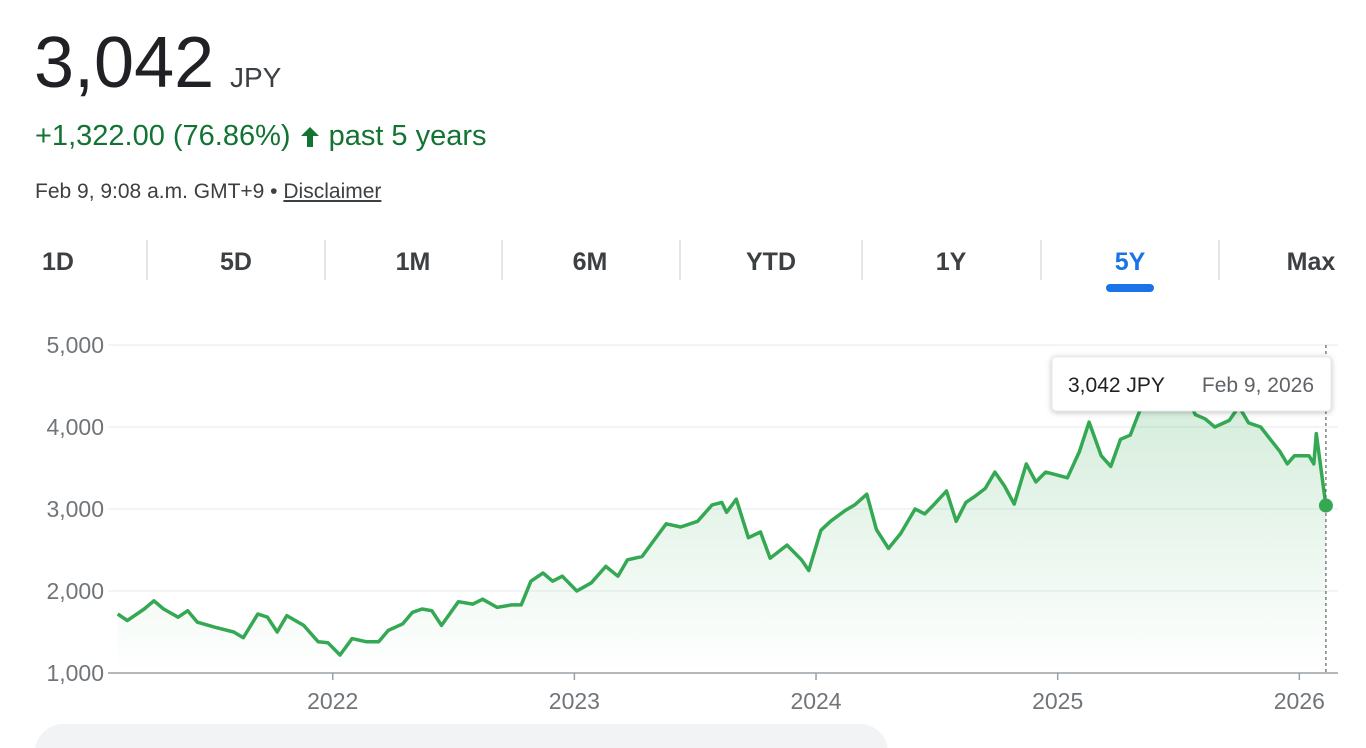  What do you see at coordinates (332, 701) in the screenshot?
I see `x-tick-label: 2022` at bounding box center [332, 701].